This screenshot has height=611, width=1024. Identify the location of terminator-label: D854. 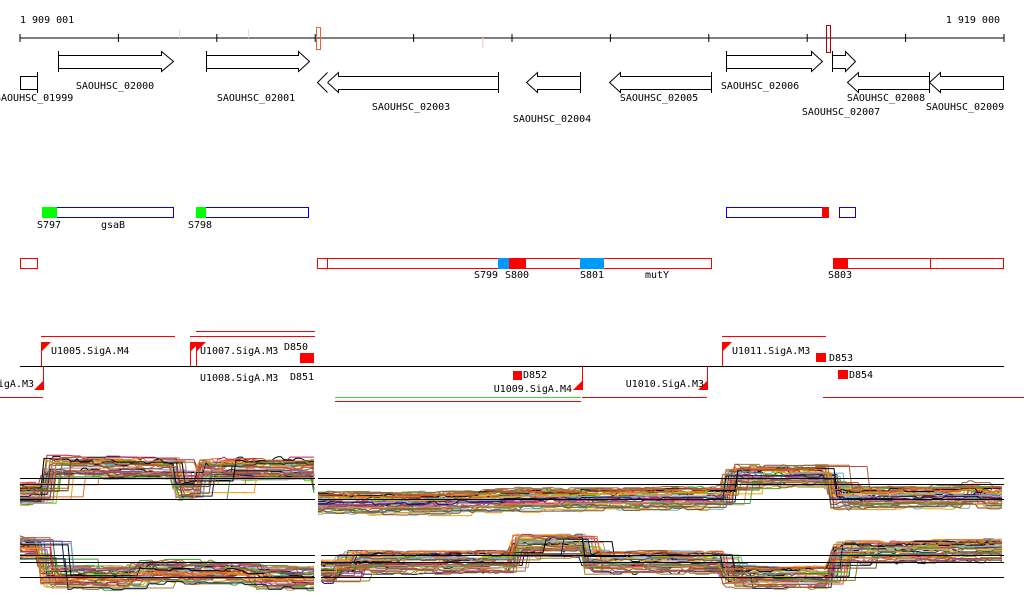
(861, 375).